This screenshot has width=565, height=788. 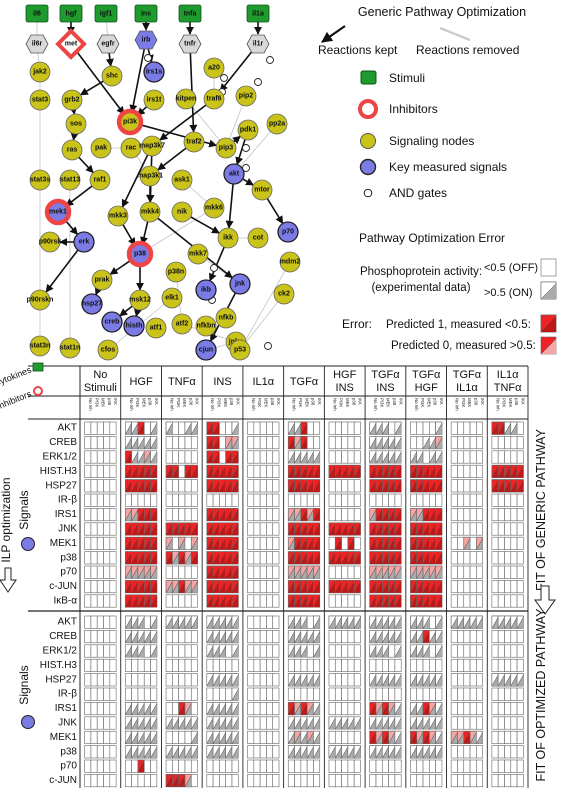 What do you see at coordinates (61, 679) in the screenshot?
I see `signal-label-optimized: HSP27` at bounding box center [61, 679].